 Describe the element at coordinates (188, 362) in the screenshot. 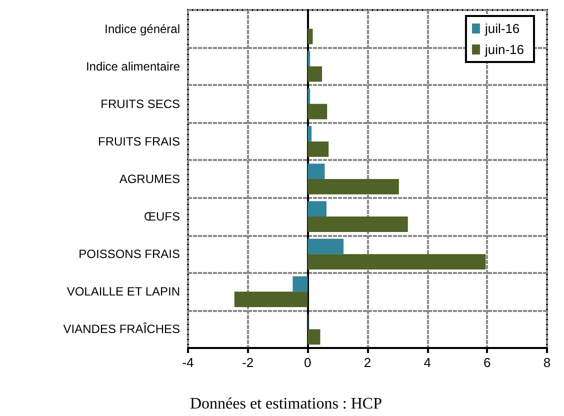

I see `x-tick-label: -4` at that location.